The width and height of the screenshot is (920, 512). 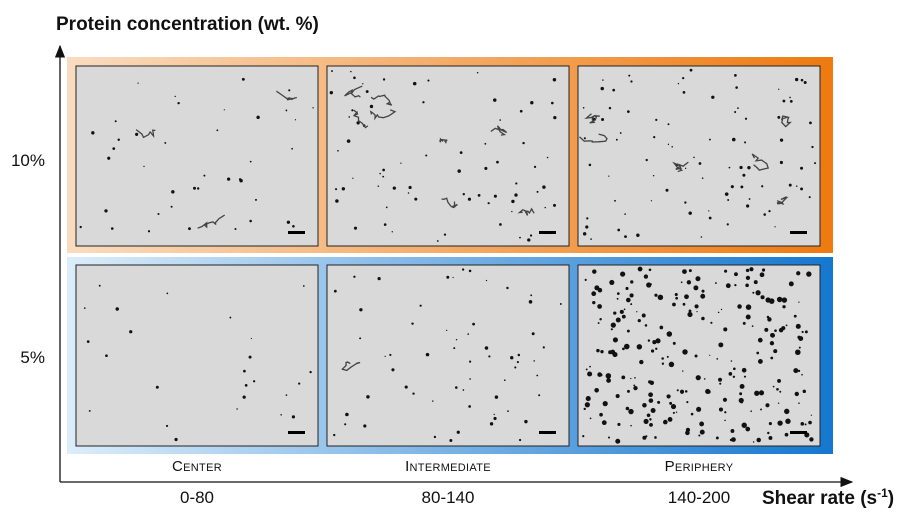 I want to click on column-region: Center, so click(x=197, y=466).